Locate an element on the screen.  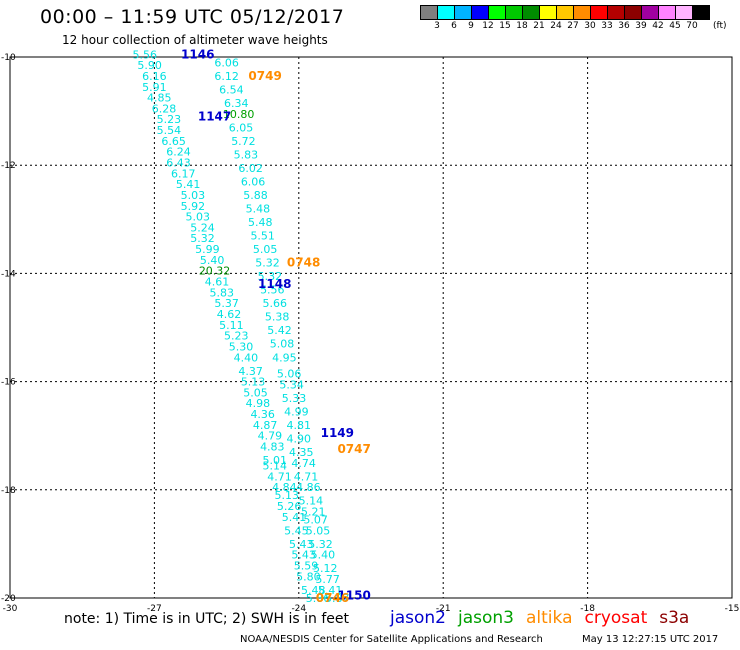
wave-height-label: 4.40 is located at coordinates (246, 357).